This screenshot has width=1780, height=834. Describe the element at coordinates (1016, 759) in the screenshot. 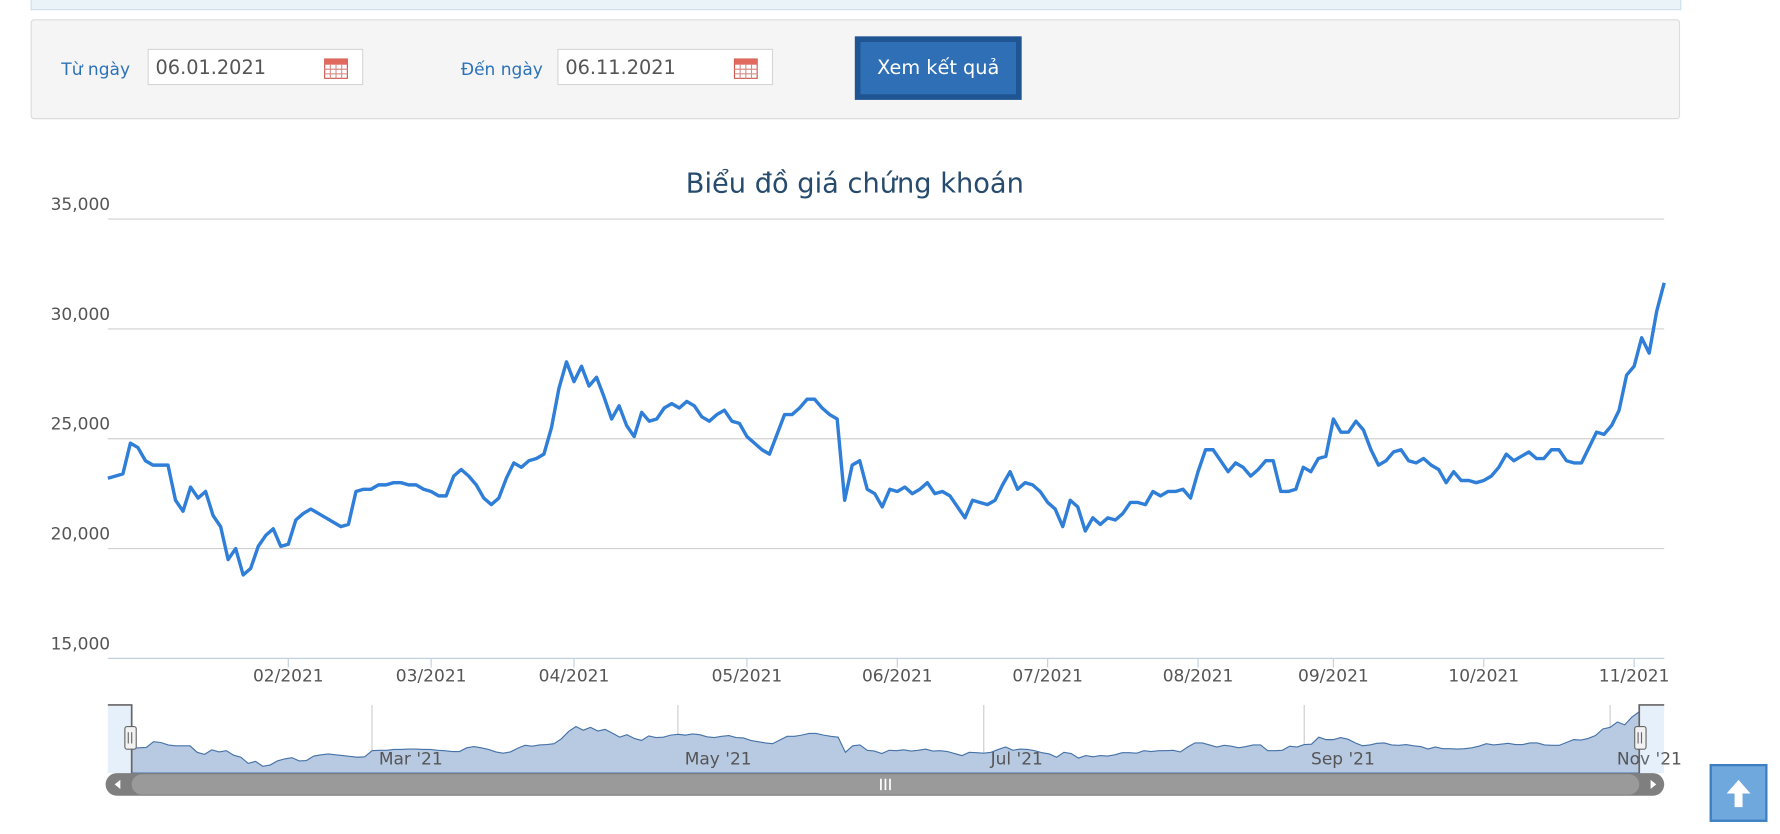

I see `navigator-tick-label: Jul '21` at that location.